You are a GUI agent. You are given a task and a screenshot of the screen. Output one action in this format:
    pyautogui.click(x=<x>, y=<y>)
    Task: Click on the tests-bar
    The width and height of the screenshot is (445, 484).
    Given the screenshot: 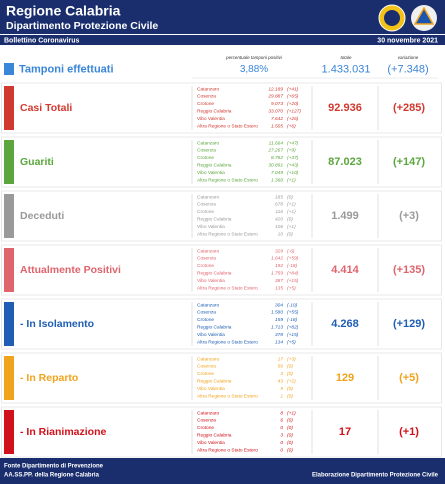 What is the action you would take?
    pyautogui.click(x=9, y=69)
    